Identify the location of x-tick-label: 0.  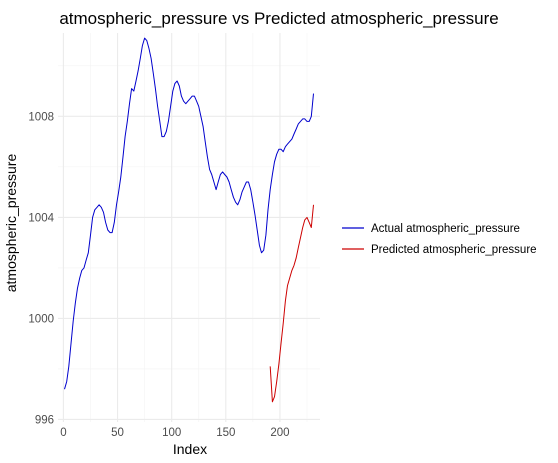
(63, 433).